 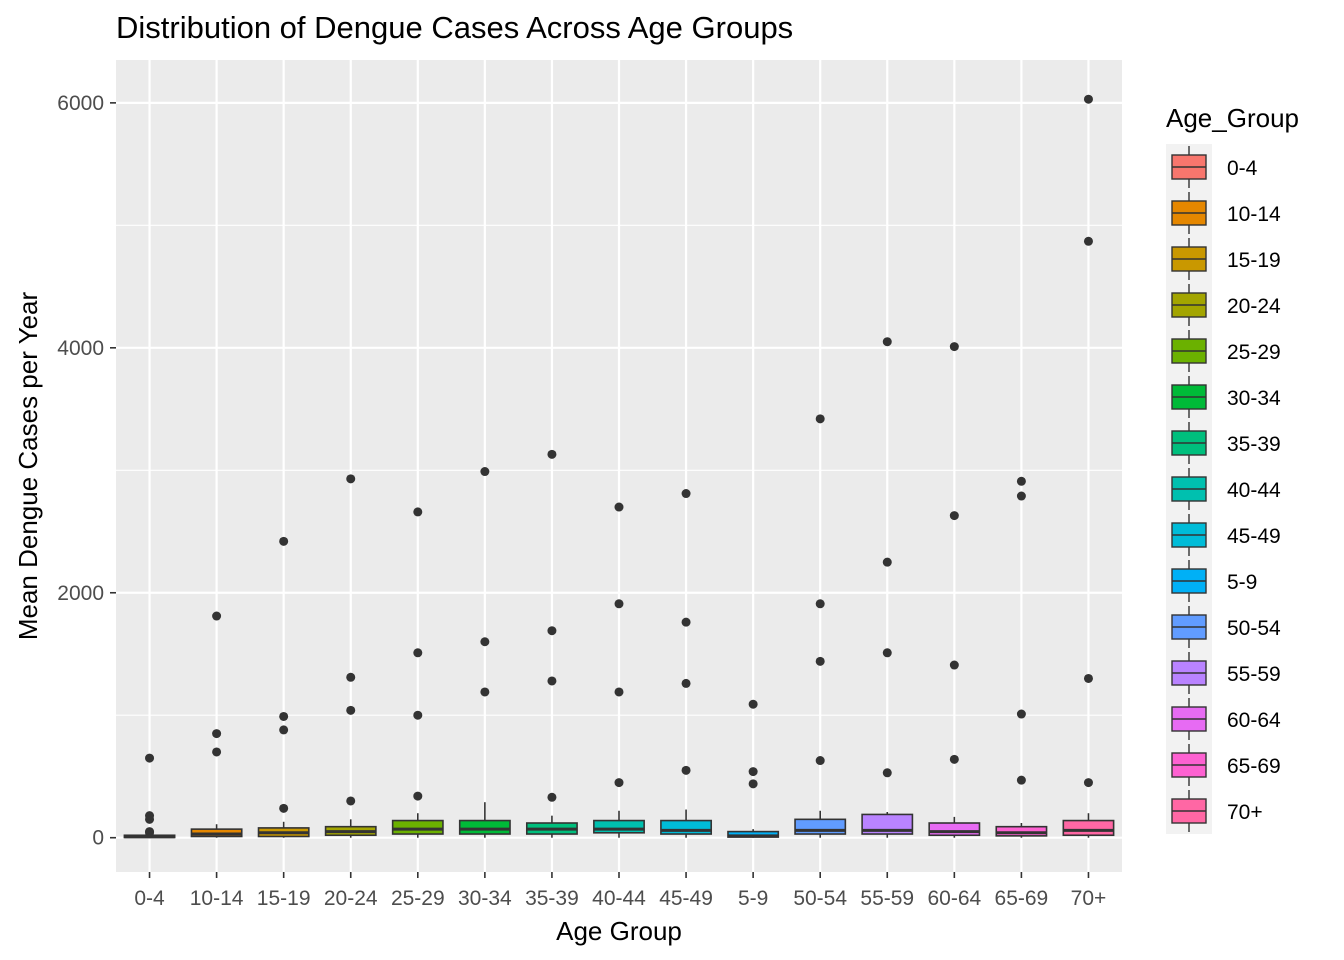 I want to click on legend-title: Age_Group, so click(x=1232, y=118).